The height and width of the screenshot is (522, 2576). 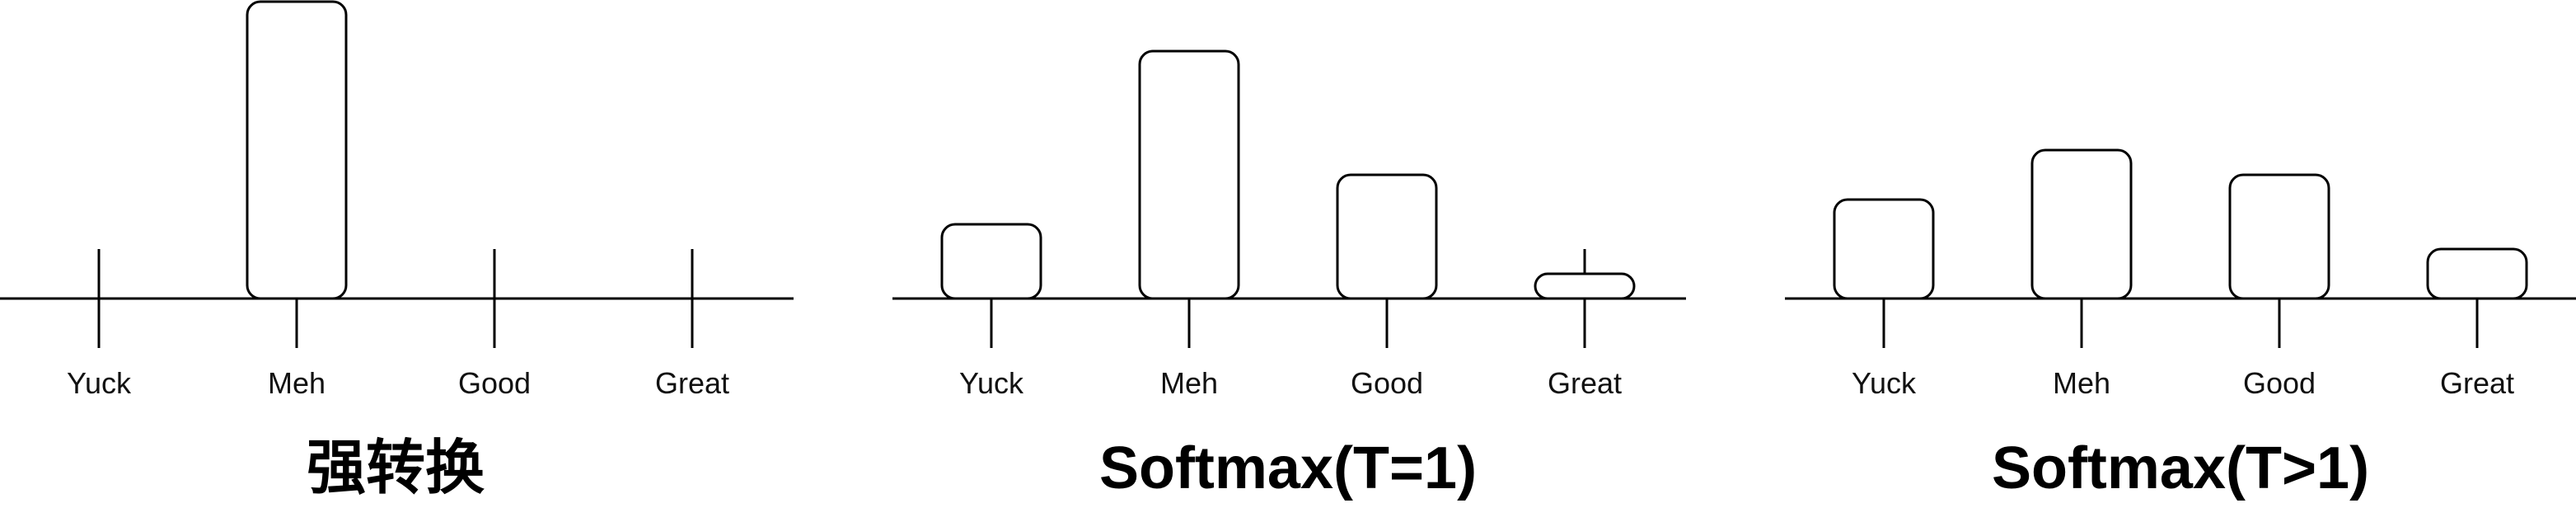 What do you see at coordinates (396, 468) in the screenshot?
I see `chart-title: 强转换` at bounding box center [396, 468].